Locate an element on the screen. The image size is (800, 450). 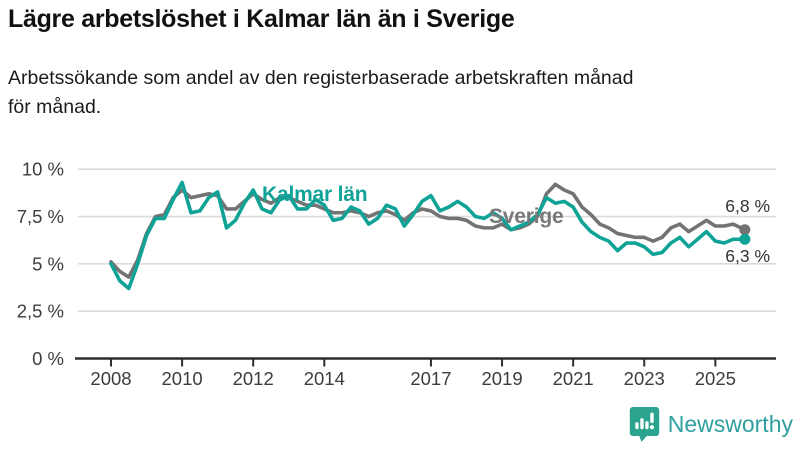
x-tick-label: 2025 is located at coordinates (715, 378).